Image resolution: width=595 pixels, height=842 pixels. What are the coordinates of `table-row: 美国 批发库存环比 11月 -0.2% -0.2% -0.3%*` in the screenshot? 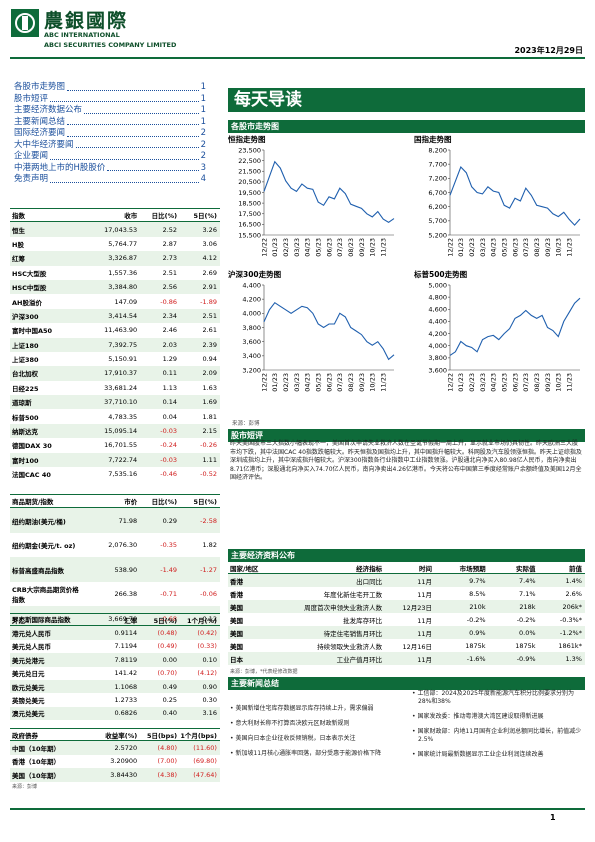 It's located at (406, 619).